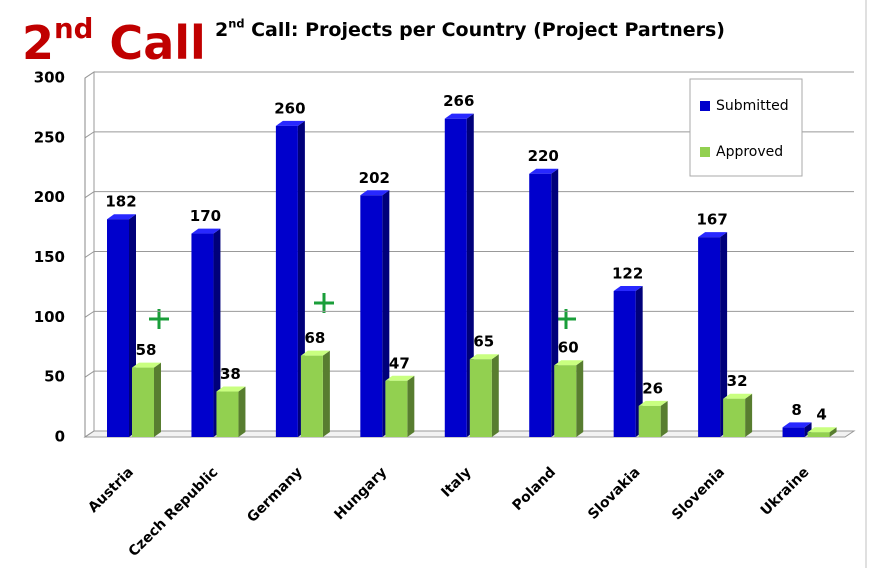 This screenshot has height=572, width=874. Describe the element at coordinates (49, 317) in the screenshot. I see `y-tick-label: 100` at that location.